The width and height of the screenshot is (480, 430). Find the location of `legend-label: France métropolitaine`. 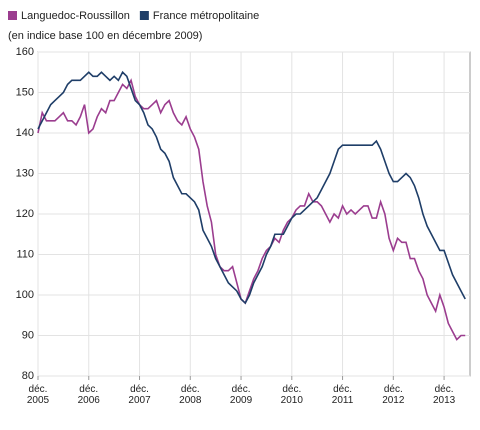

legend-label: France métropolitaine is located at coordinates (206, 16).